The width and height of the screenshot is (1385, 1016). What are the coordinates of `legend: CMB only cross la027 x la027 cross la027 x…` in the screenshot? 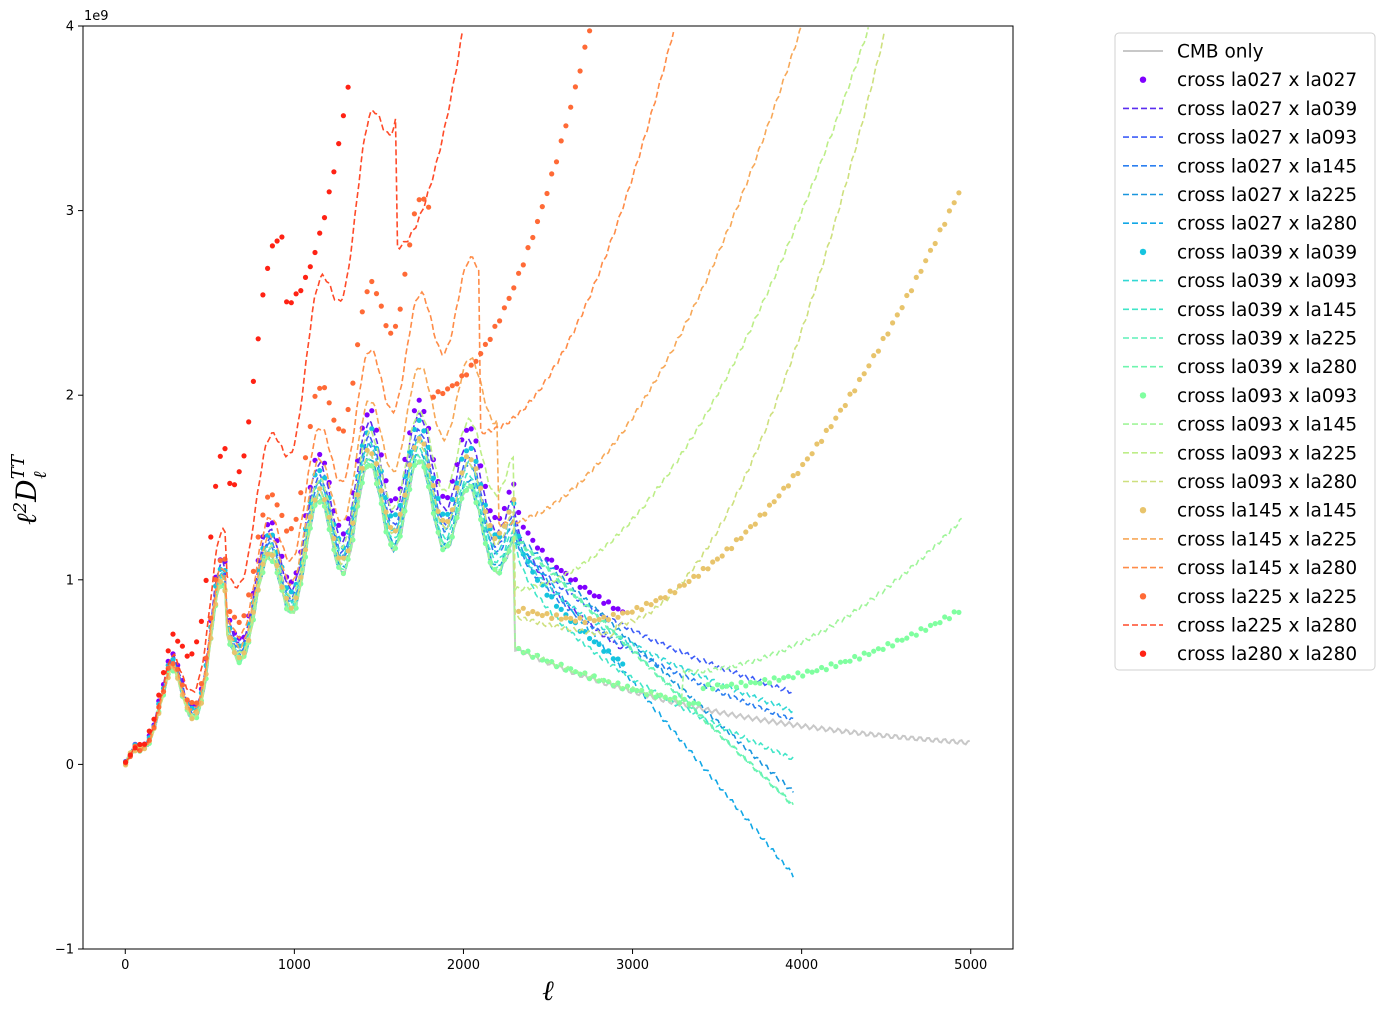 It's located at (1245, 351).